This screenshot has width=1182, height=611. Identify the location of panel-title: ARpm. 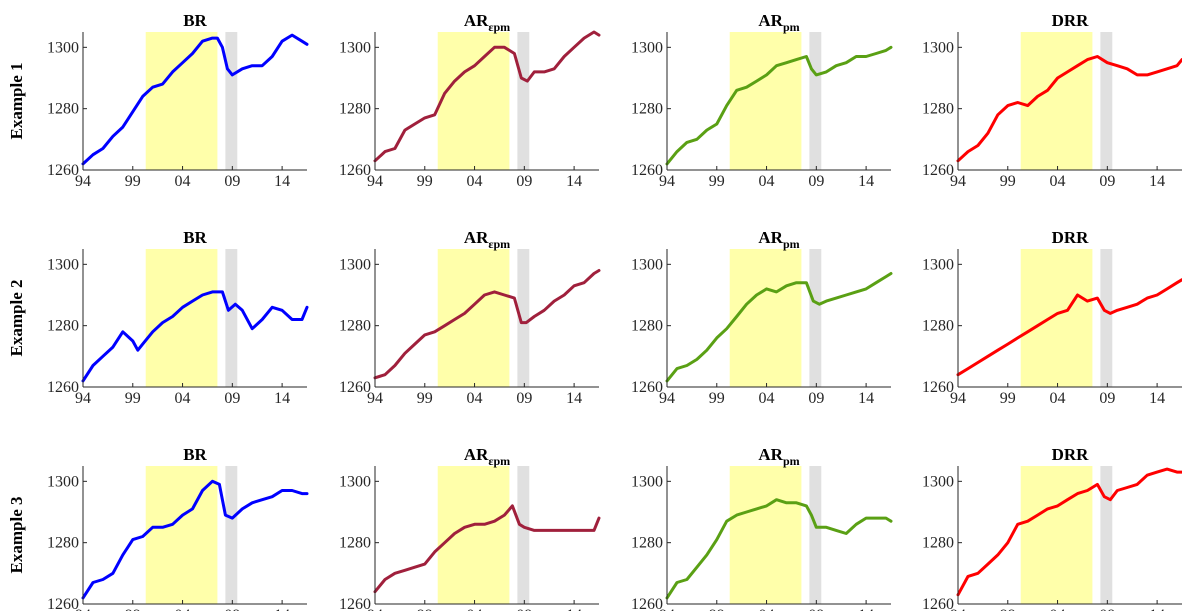
(778, 456).